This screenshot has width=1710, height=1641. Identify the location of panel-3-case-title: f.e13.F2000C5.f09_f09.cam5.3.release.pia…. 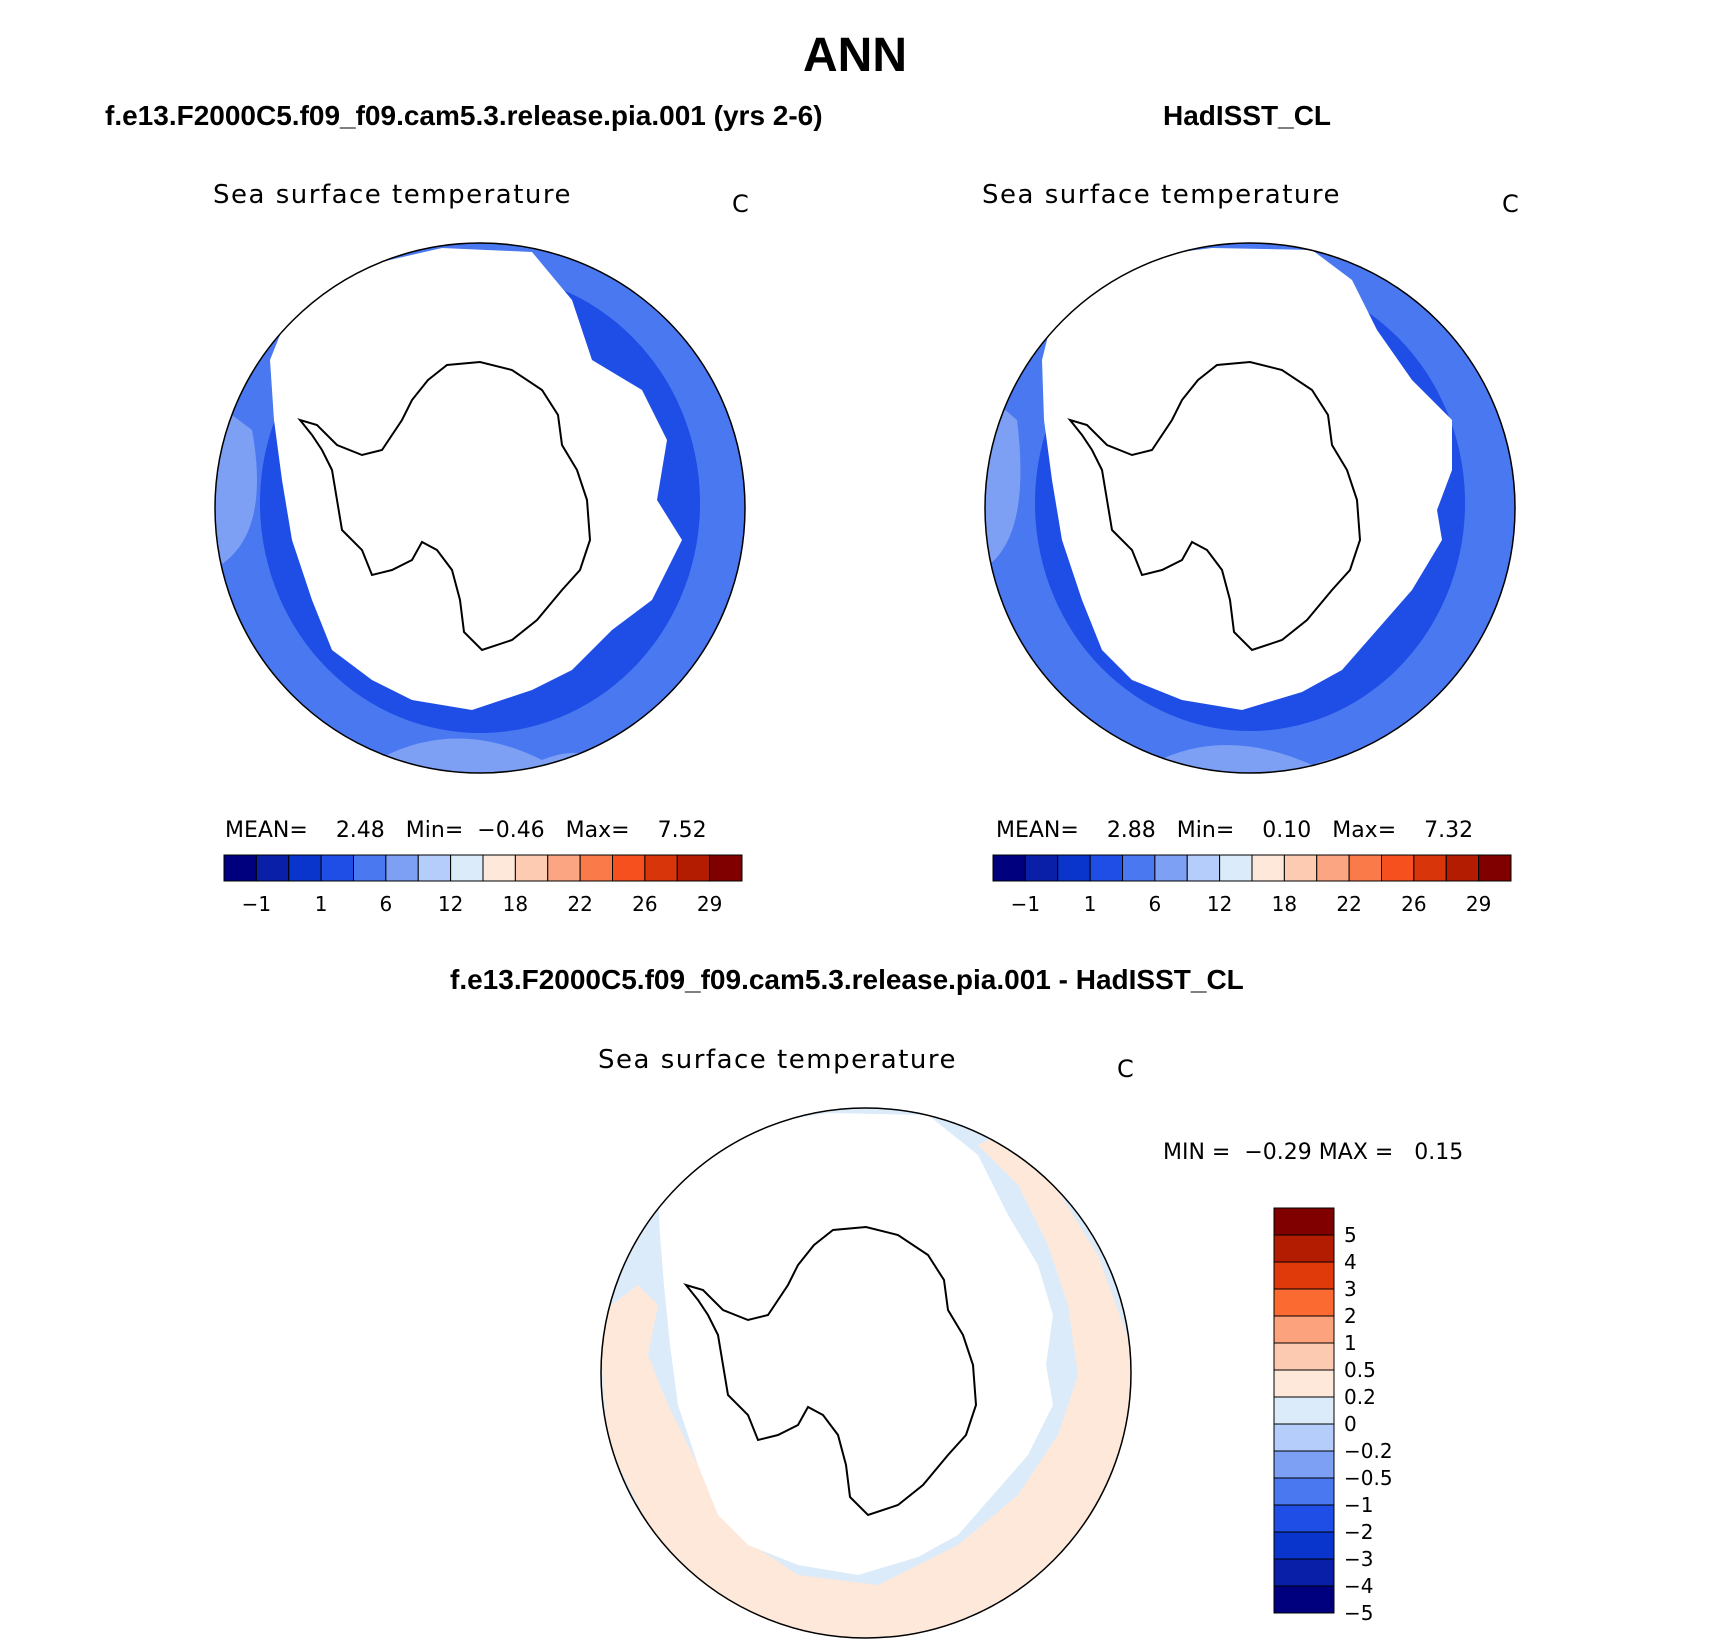
(847, 979).